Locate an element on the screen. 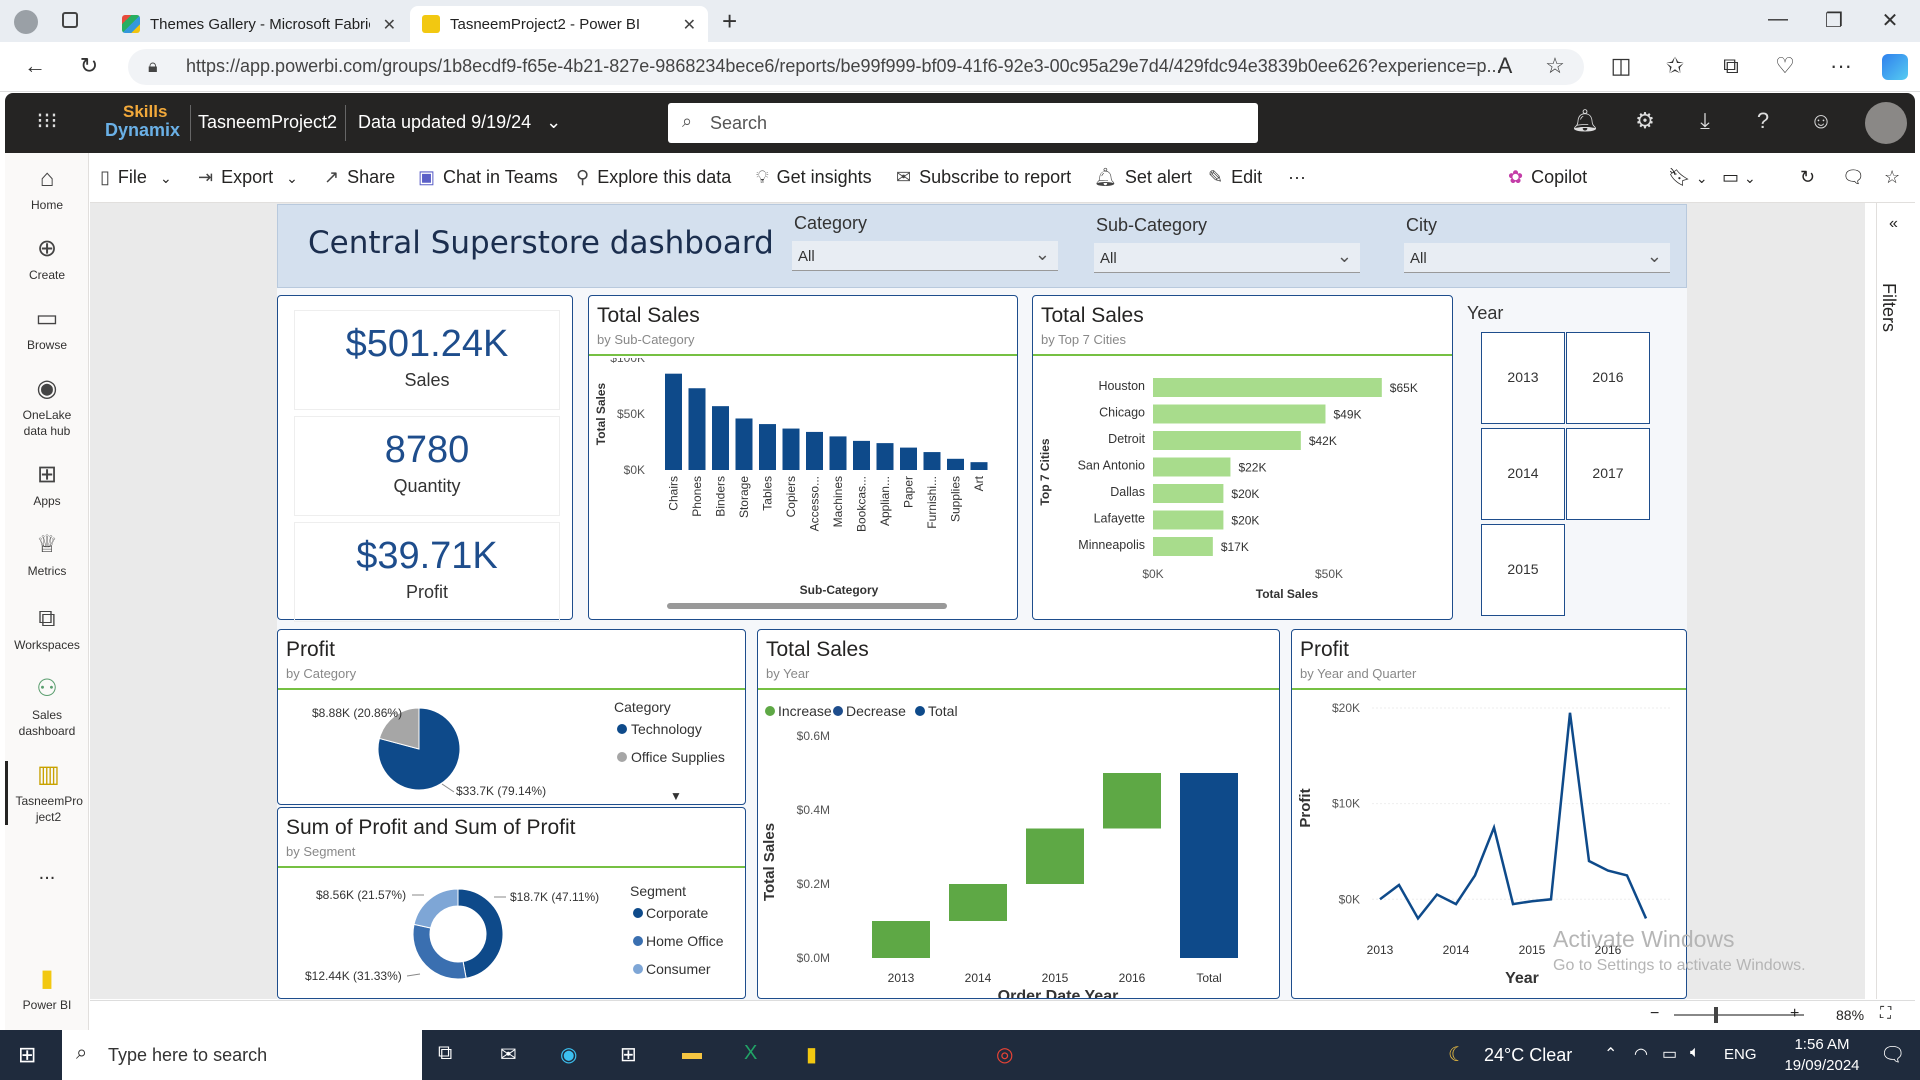  subcategory-dropdown: All ⌄ is located at coordinates (1227, 258).